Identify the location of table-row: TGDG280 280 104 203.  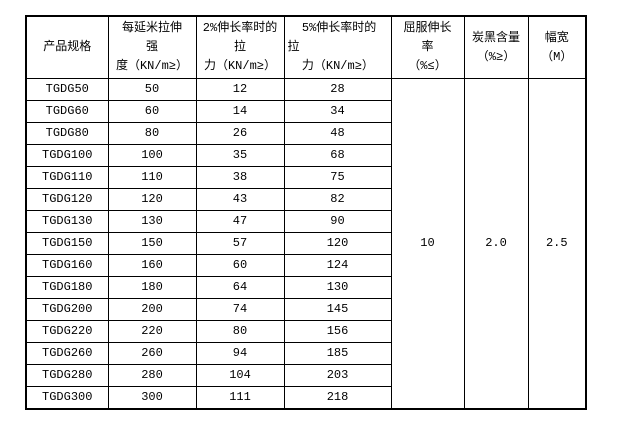
(305, 375).